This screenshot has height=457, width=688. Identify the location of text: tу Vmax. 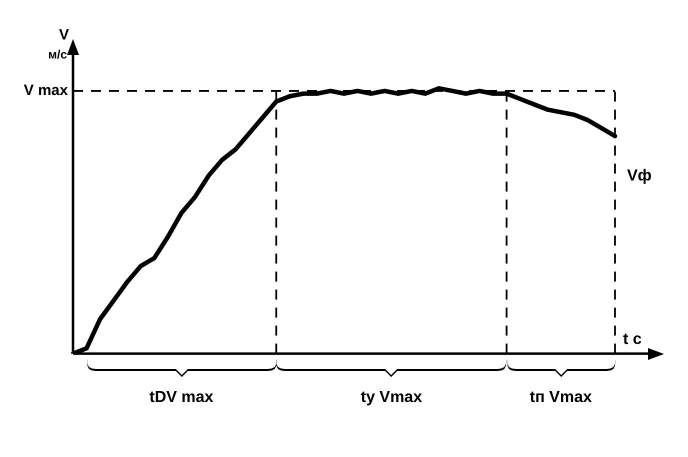
(391, 397).